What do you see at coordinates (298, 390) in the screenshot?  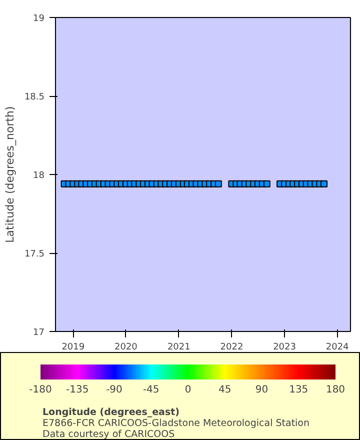 I see `color-bar-label: 135` at bounding box center [298, 390].